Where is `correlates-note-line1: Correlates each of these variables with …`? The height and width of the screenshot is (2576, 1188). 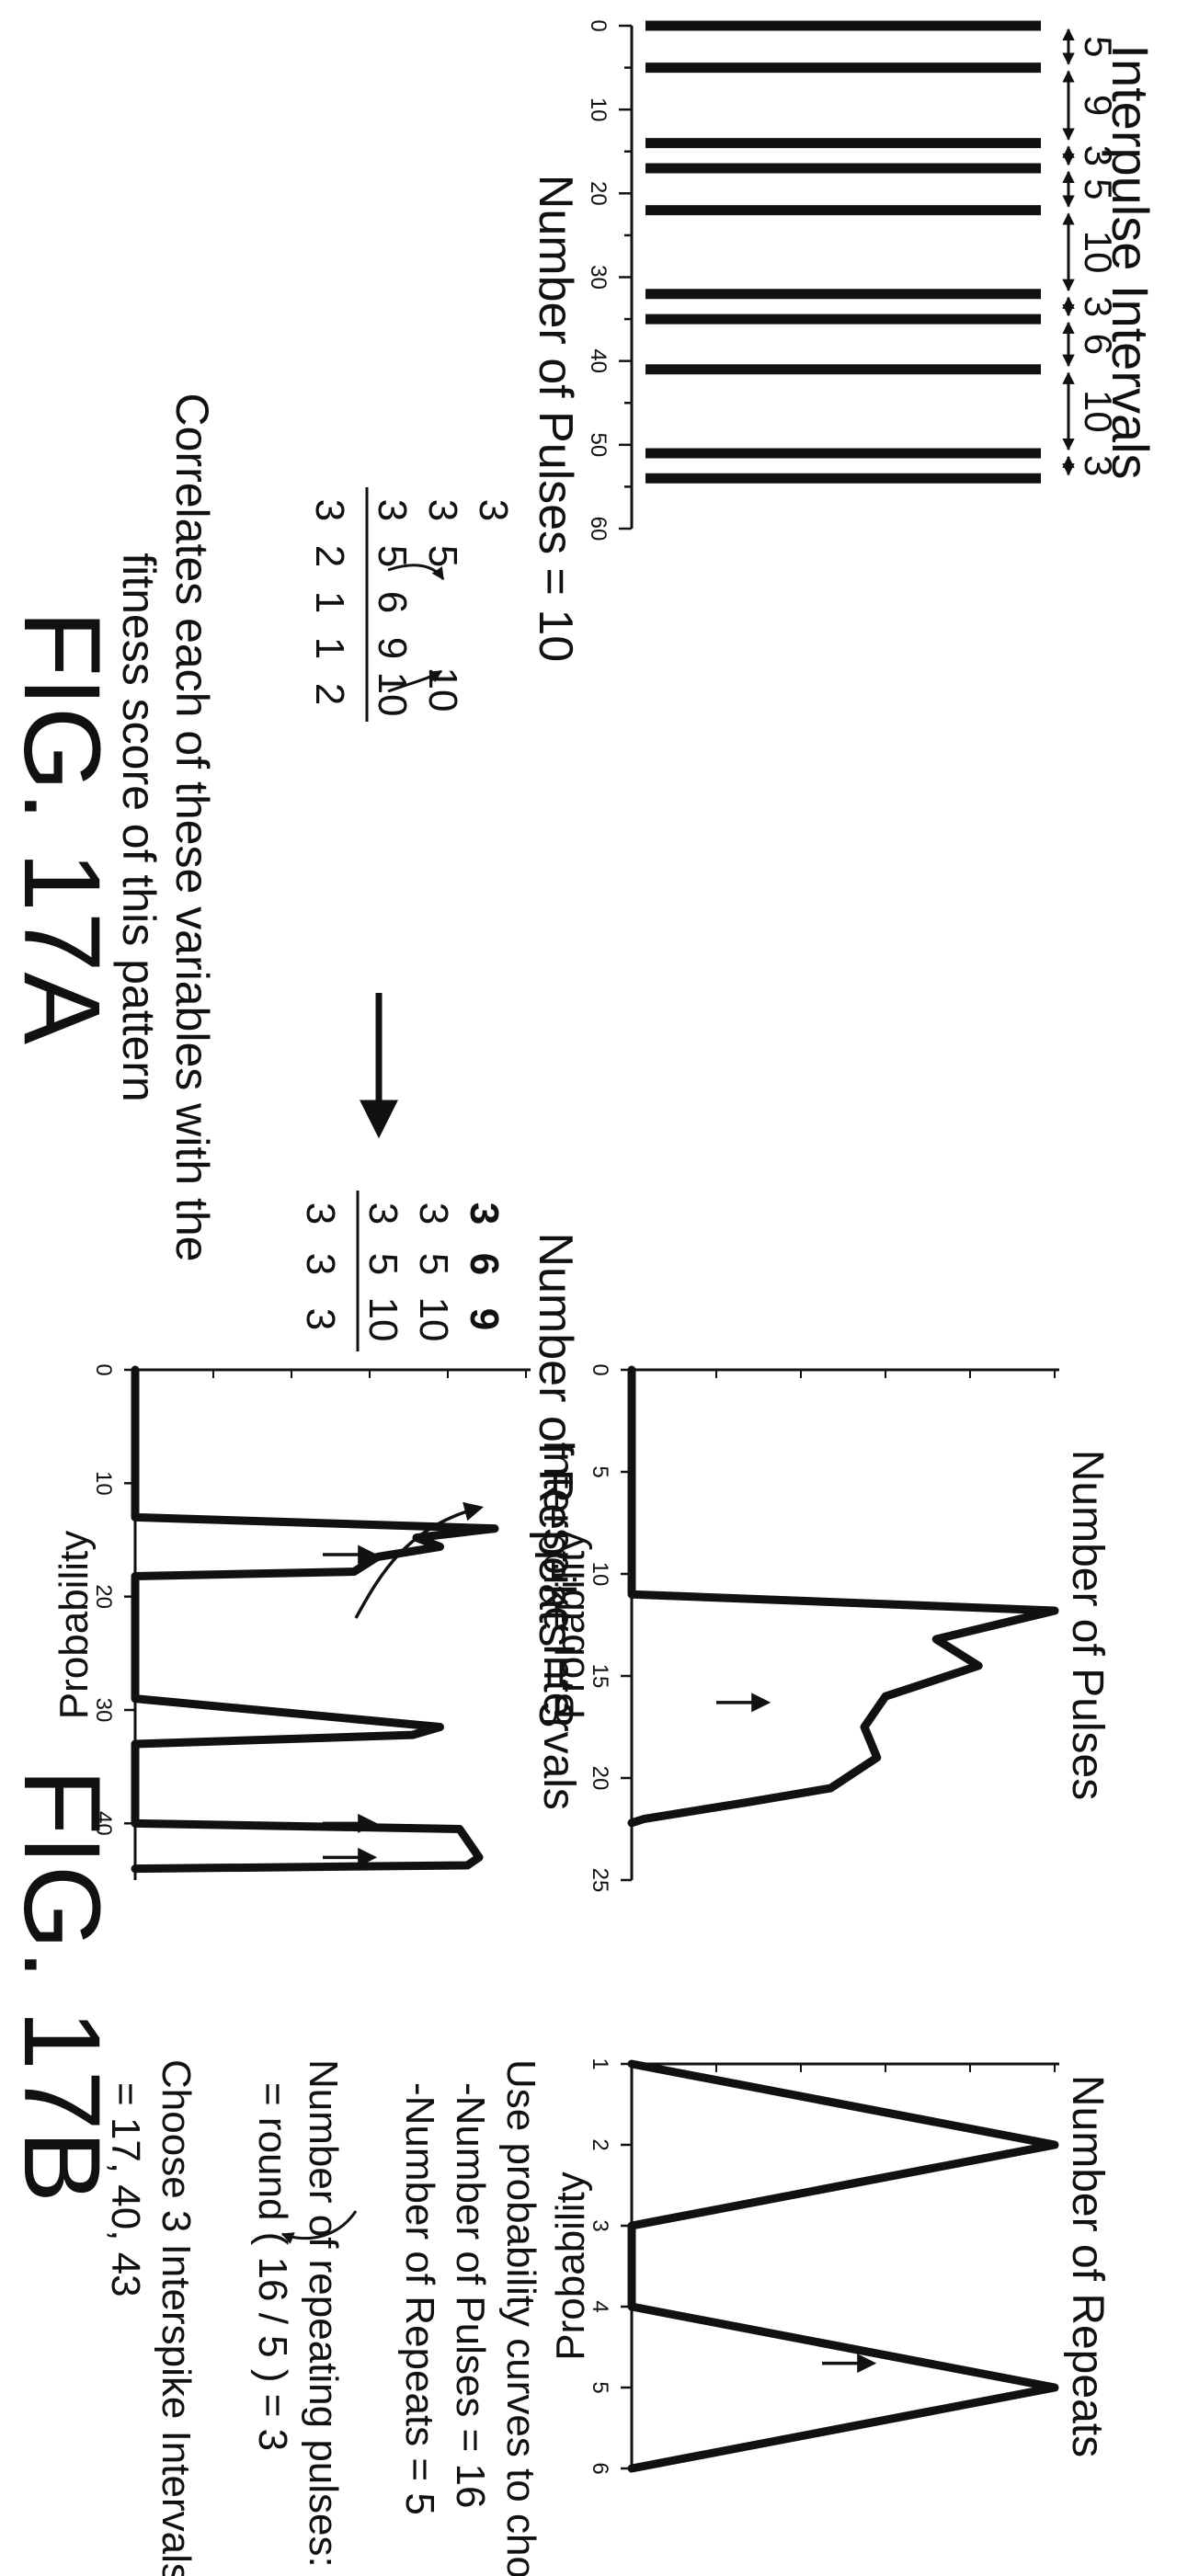 correlates-note-line1: Correlates each of these variables with … is located at coordinates (192, 827).